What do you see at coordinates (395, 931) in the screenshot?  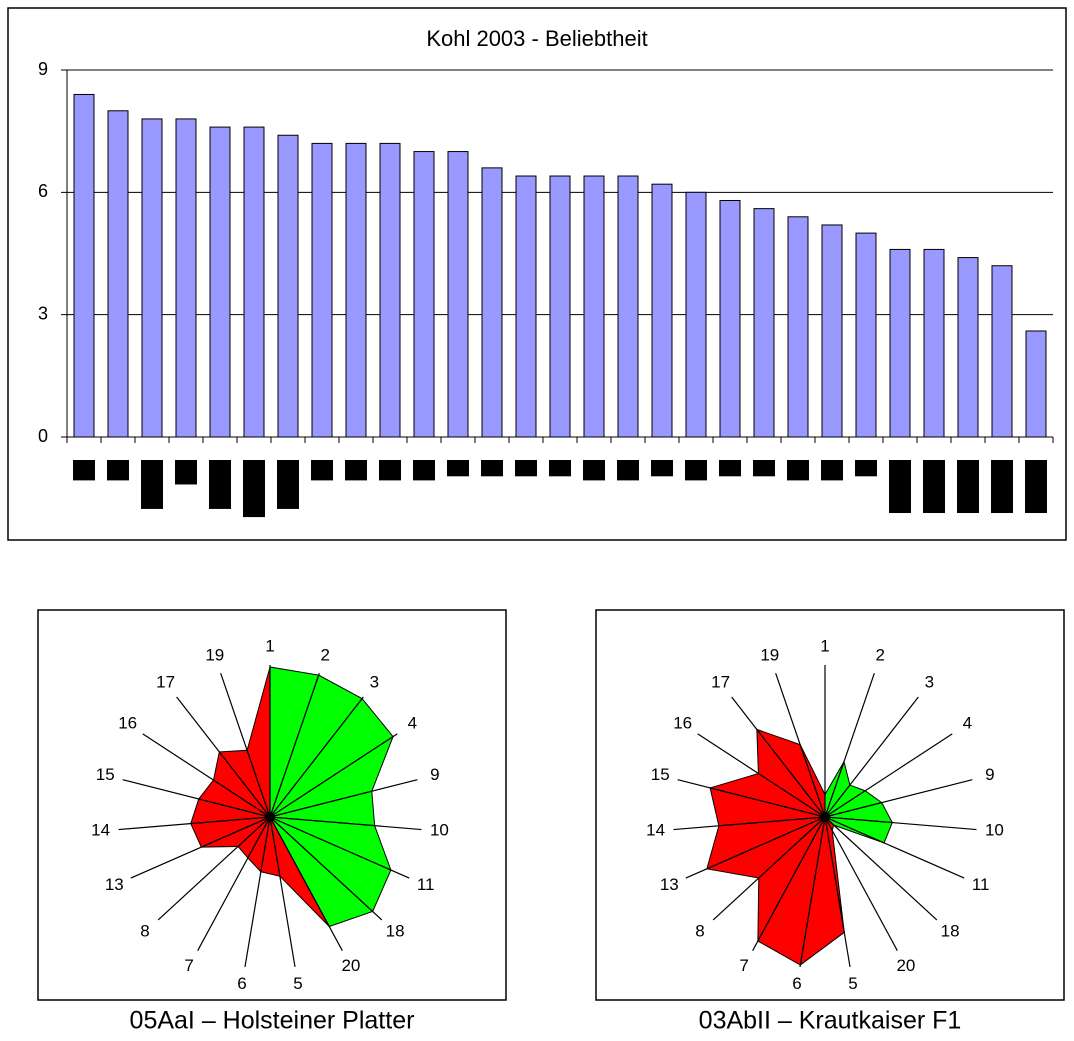 I see `axis-label: 18` at bounding box center [395, 931].